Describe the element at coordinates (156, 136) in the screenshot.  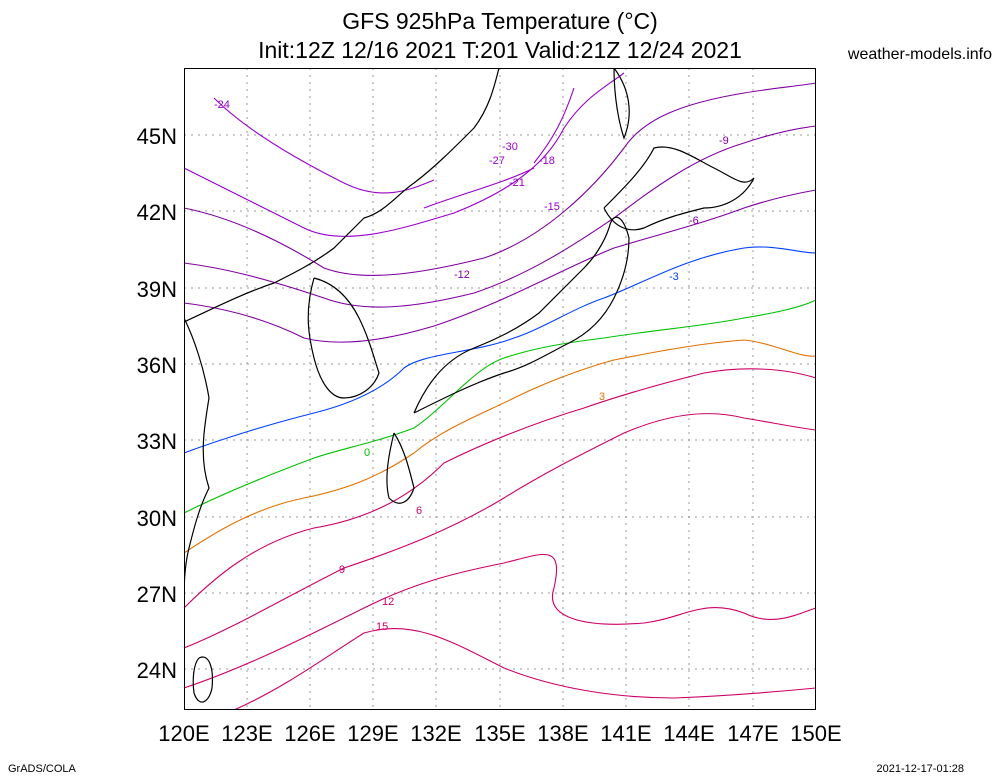
I see `lat-label-45n: 45N` at that location.